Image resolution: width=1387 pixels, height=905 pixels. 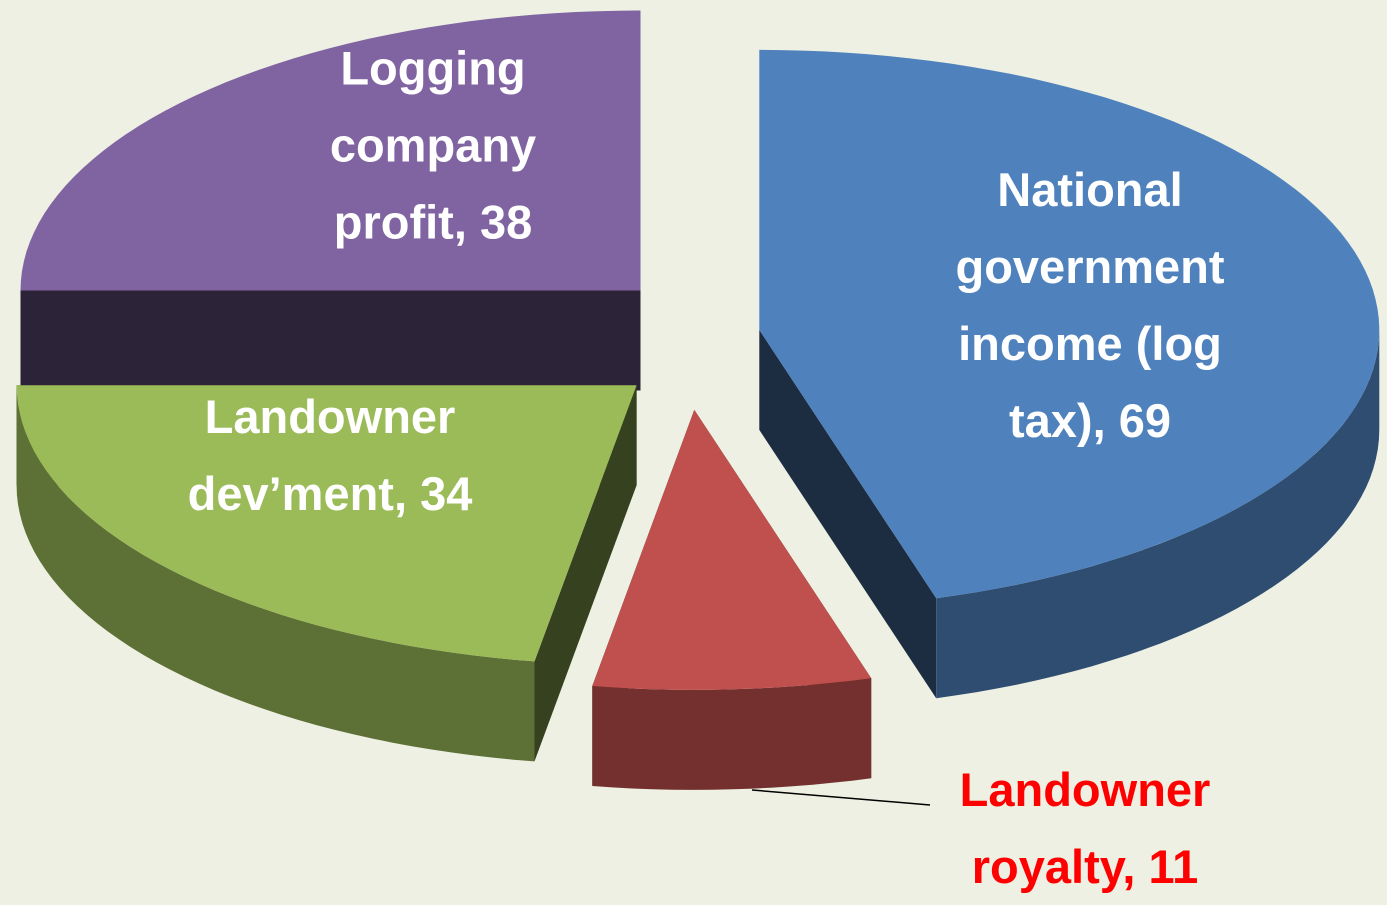 What do you see at coordinates (330, 455) in the screenshot?
I see `slice-label: Landowner dev’ment, 34` at bounding box center [330, 455].